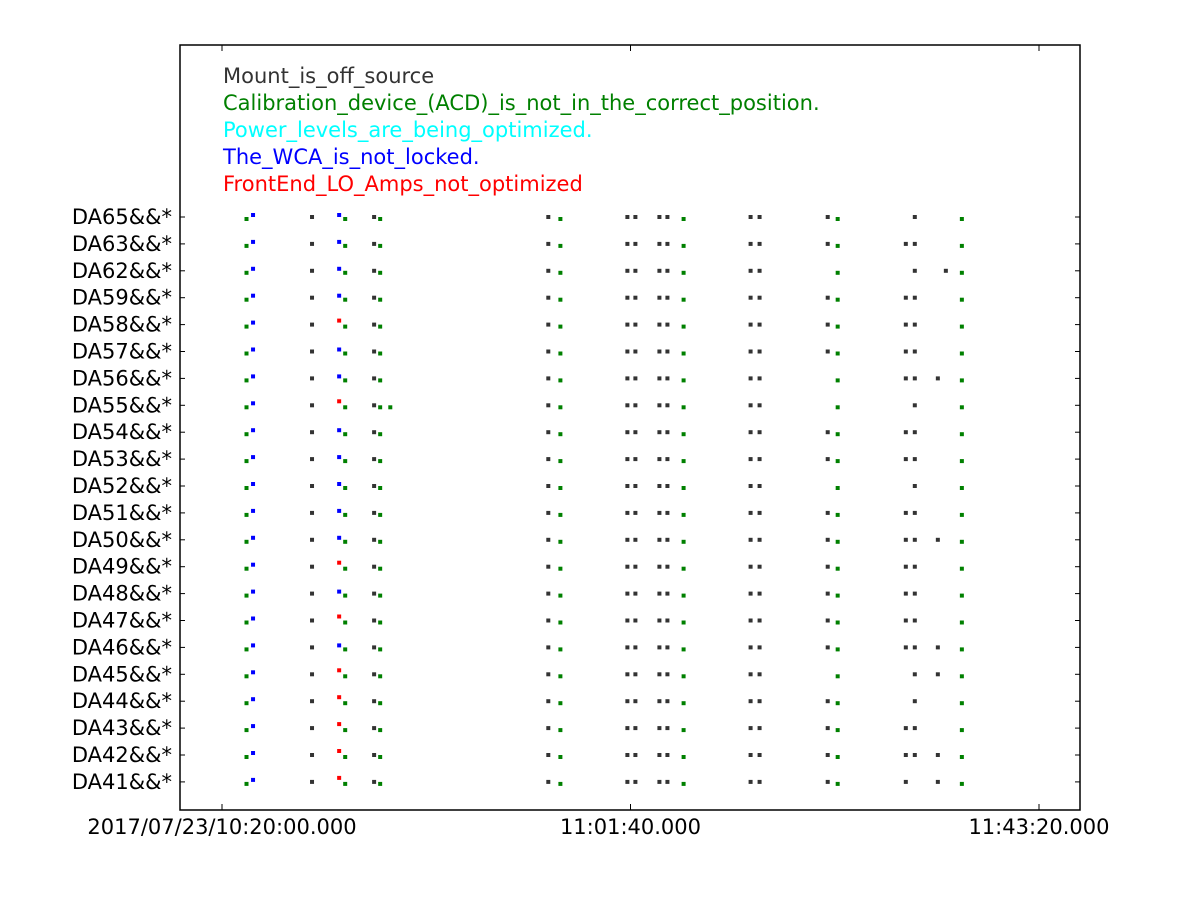 Image resolution: width=1200 pixels, height=904 pixels. Describe the element at coordinates (630, 827) in the screenshot. I see `x-tick-label: 11:01:40.000` at that location.